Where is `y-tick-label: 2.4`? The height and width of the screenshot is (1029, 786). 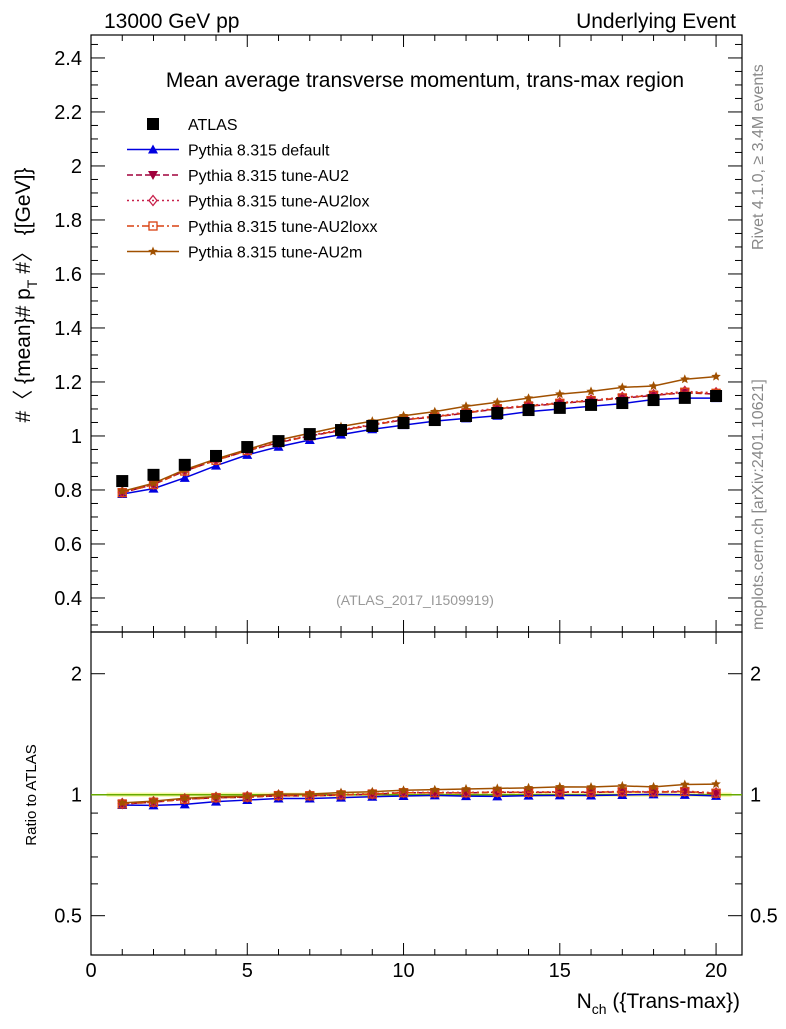 y-tick-label: 2.4 is located at coordinates (68, 59).